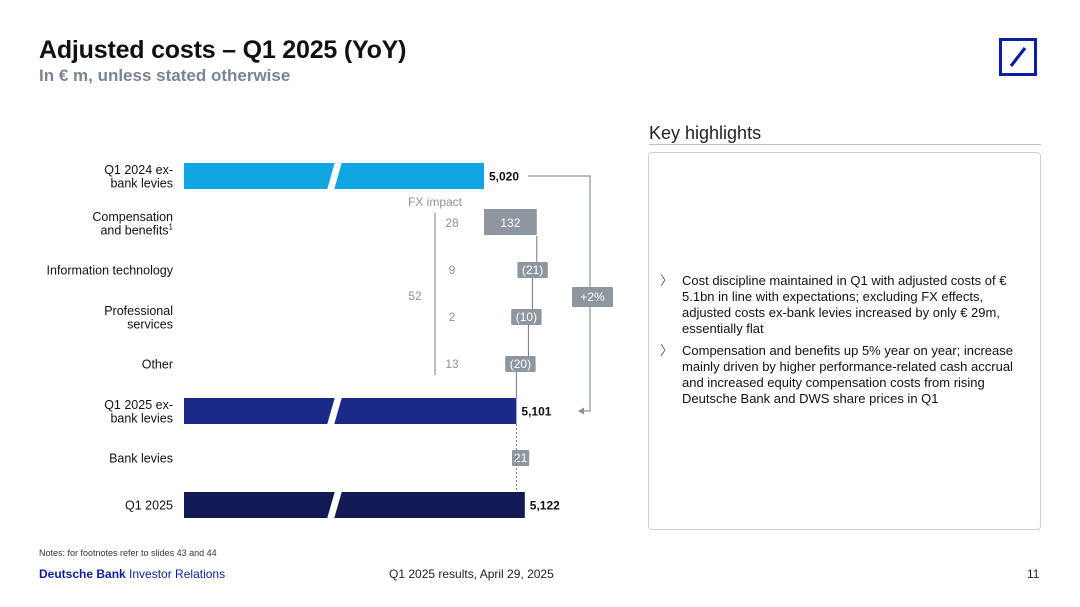 This screenshot has height=607, width=1080. What do you see at coordinates (141, 459) in the screenshot?
I see `category-label: Bank levies` at bounding box center [141, 459].